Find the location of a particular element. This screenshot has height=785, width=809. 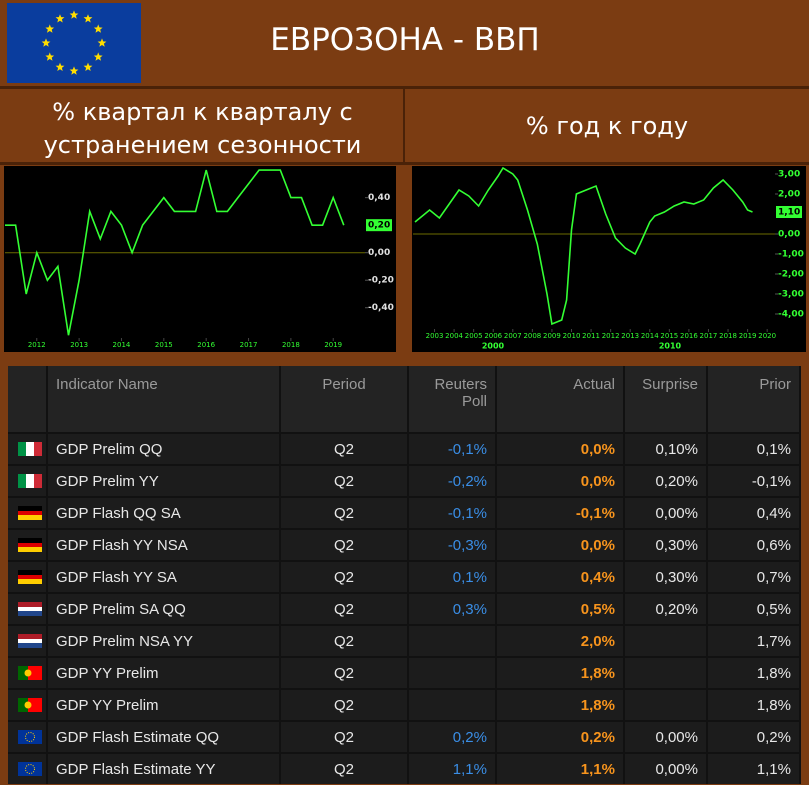

table-row: GDP Flash YY NSA Q2 -0,3% 0,0% 0,30% 0,6% is located at coordinates (404, 544).